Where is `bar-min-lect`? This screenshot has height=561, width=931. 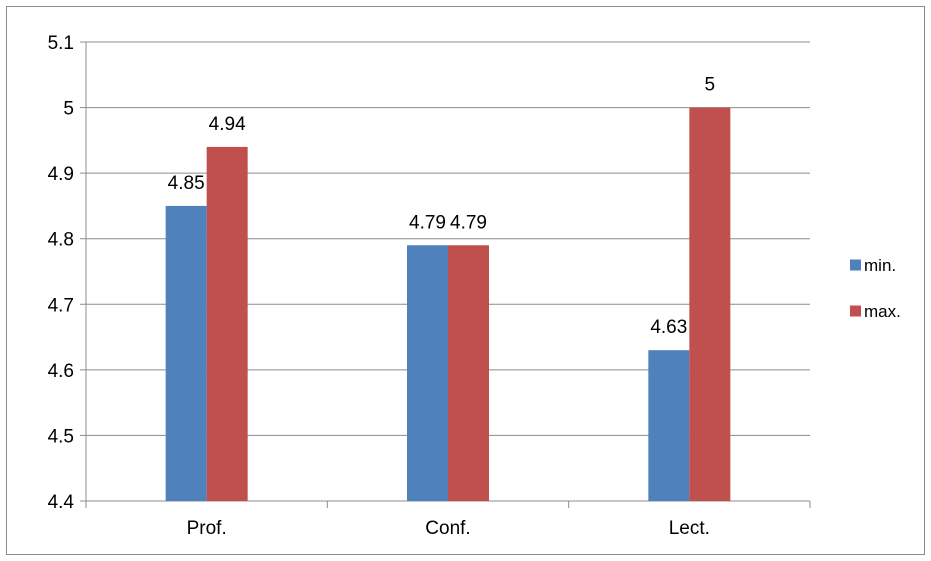
bar-min-lect is located at coordinates (669, 425).